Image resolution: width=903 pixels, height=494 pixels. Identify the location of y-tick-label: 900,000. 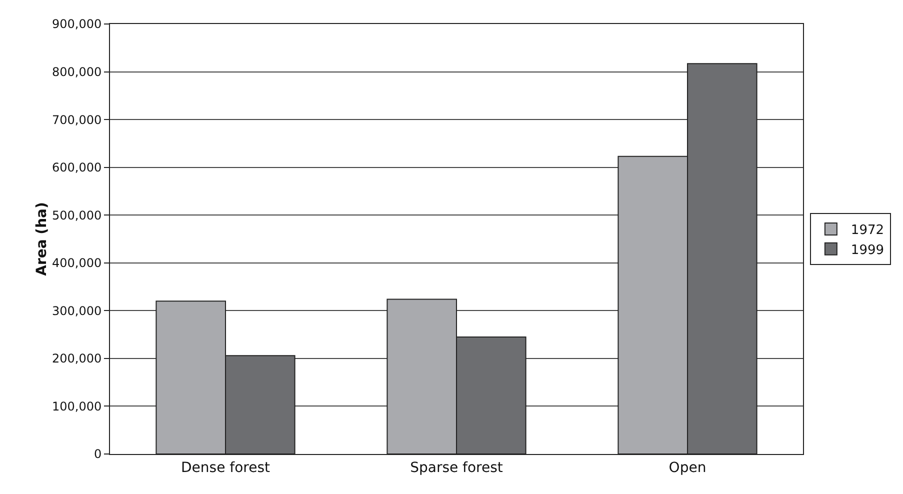
(77, 24).